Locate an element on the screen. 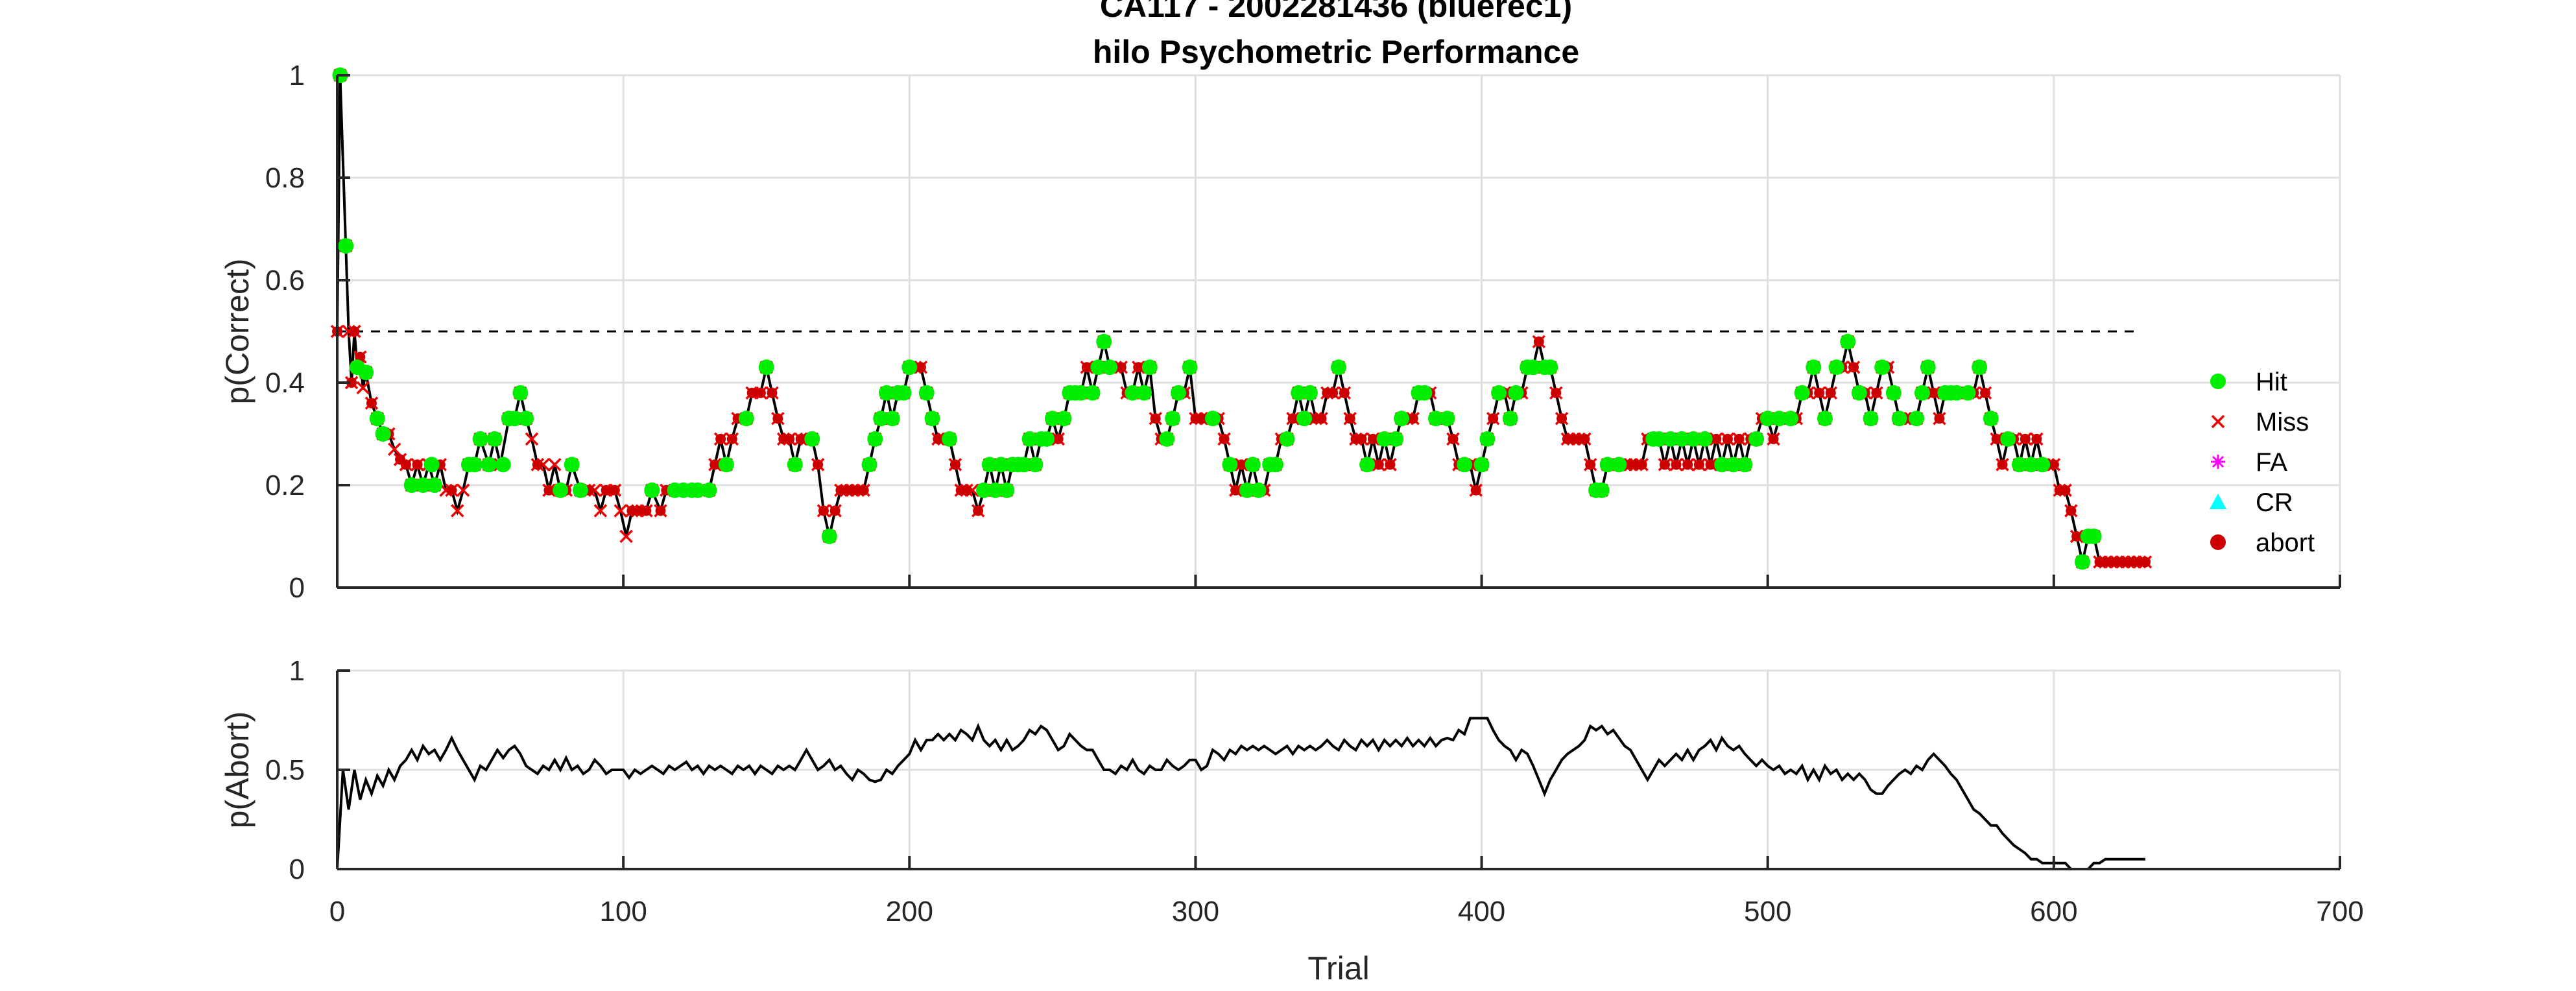 The width and height of the screenshot is (2576, 991). legend-entry-hit: Hit is located at coordinates (2248, 382).